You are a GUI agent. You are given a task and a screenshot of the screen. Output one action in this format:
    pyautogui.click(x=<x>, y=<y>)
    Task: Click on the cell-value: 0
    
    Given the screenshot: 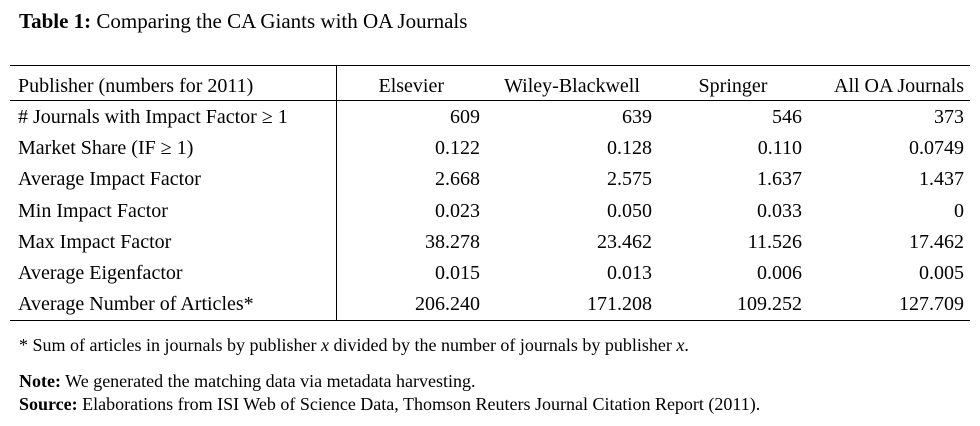 What is the action you would take?
    pyautogui.click(x=959, y=210)
    